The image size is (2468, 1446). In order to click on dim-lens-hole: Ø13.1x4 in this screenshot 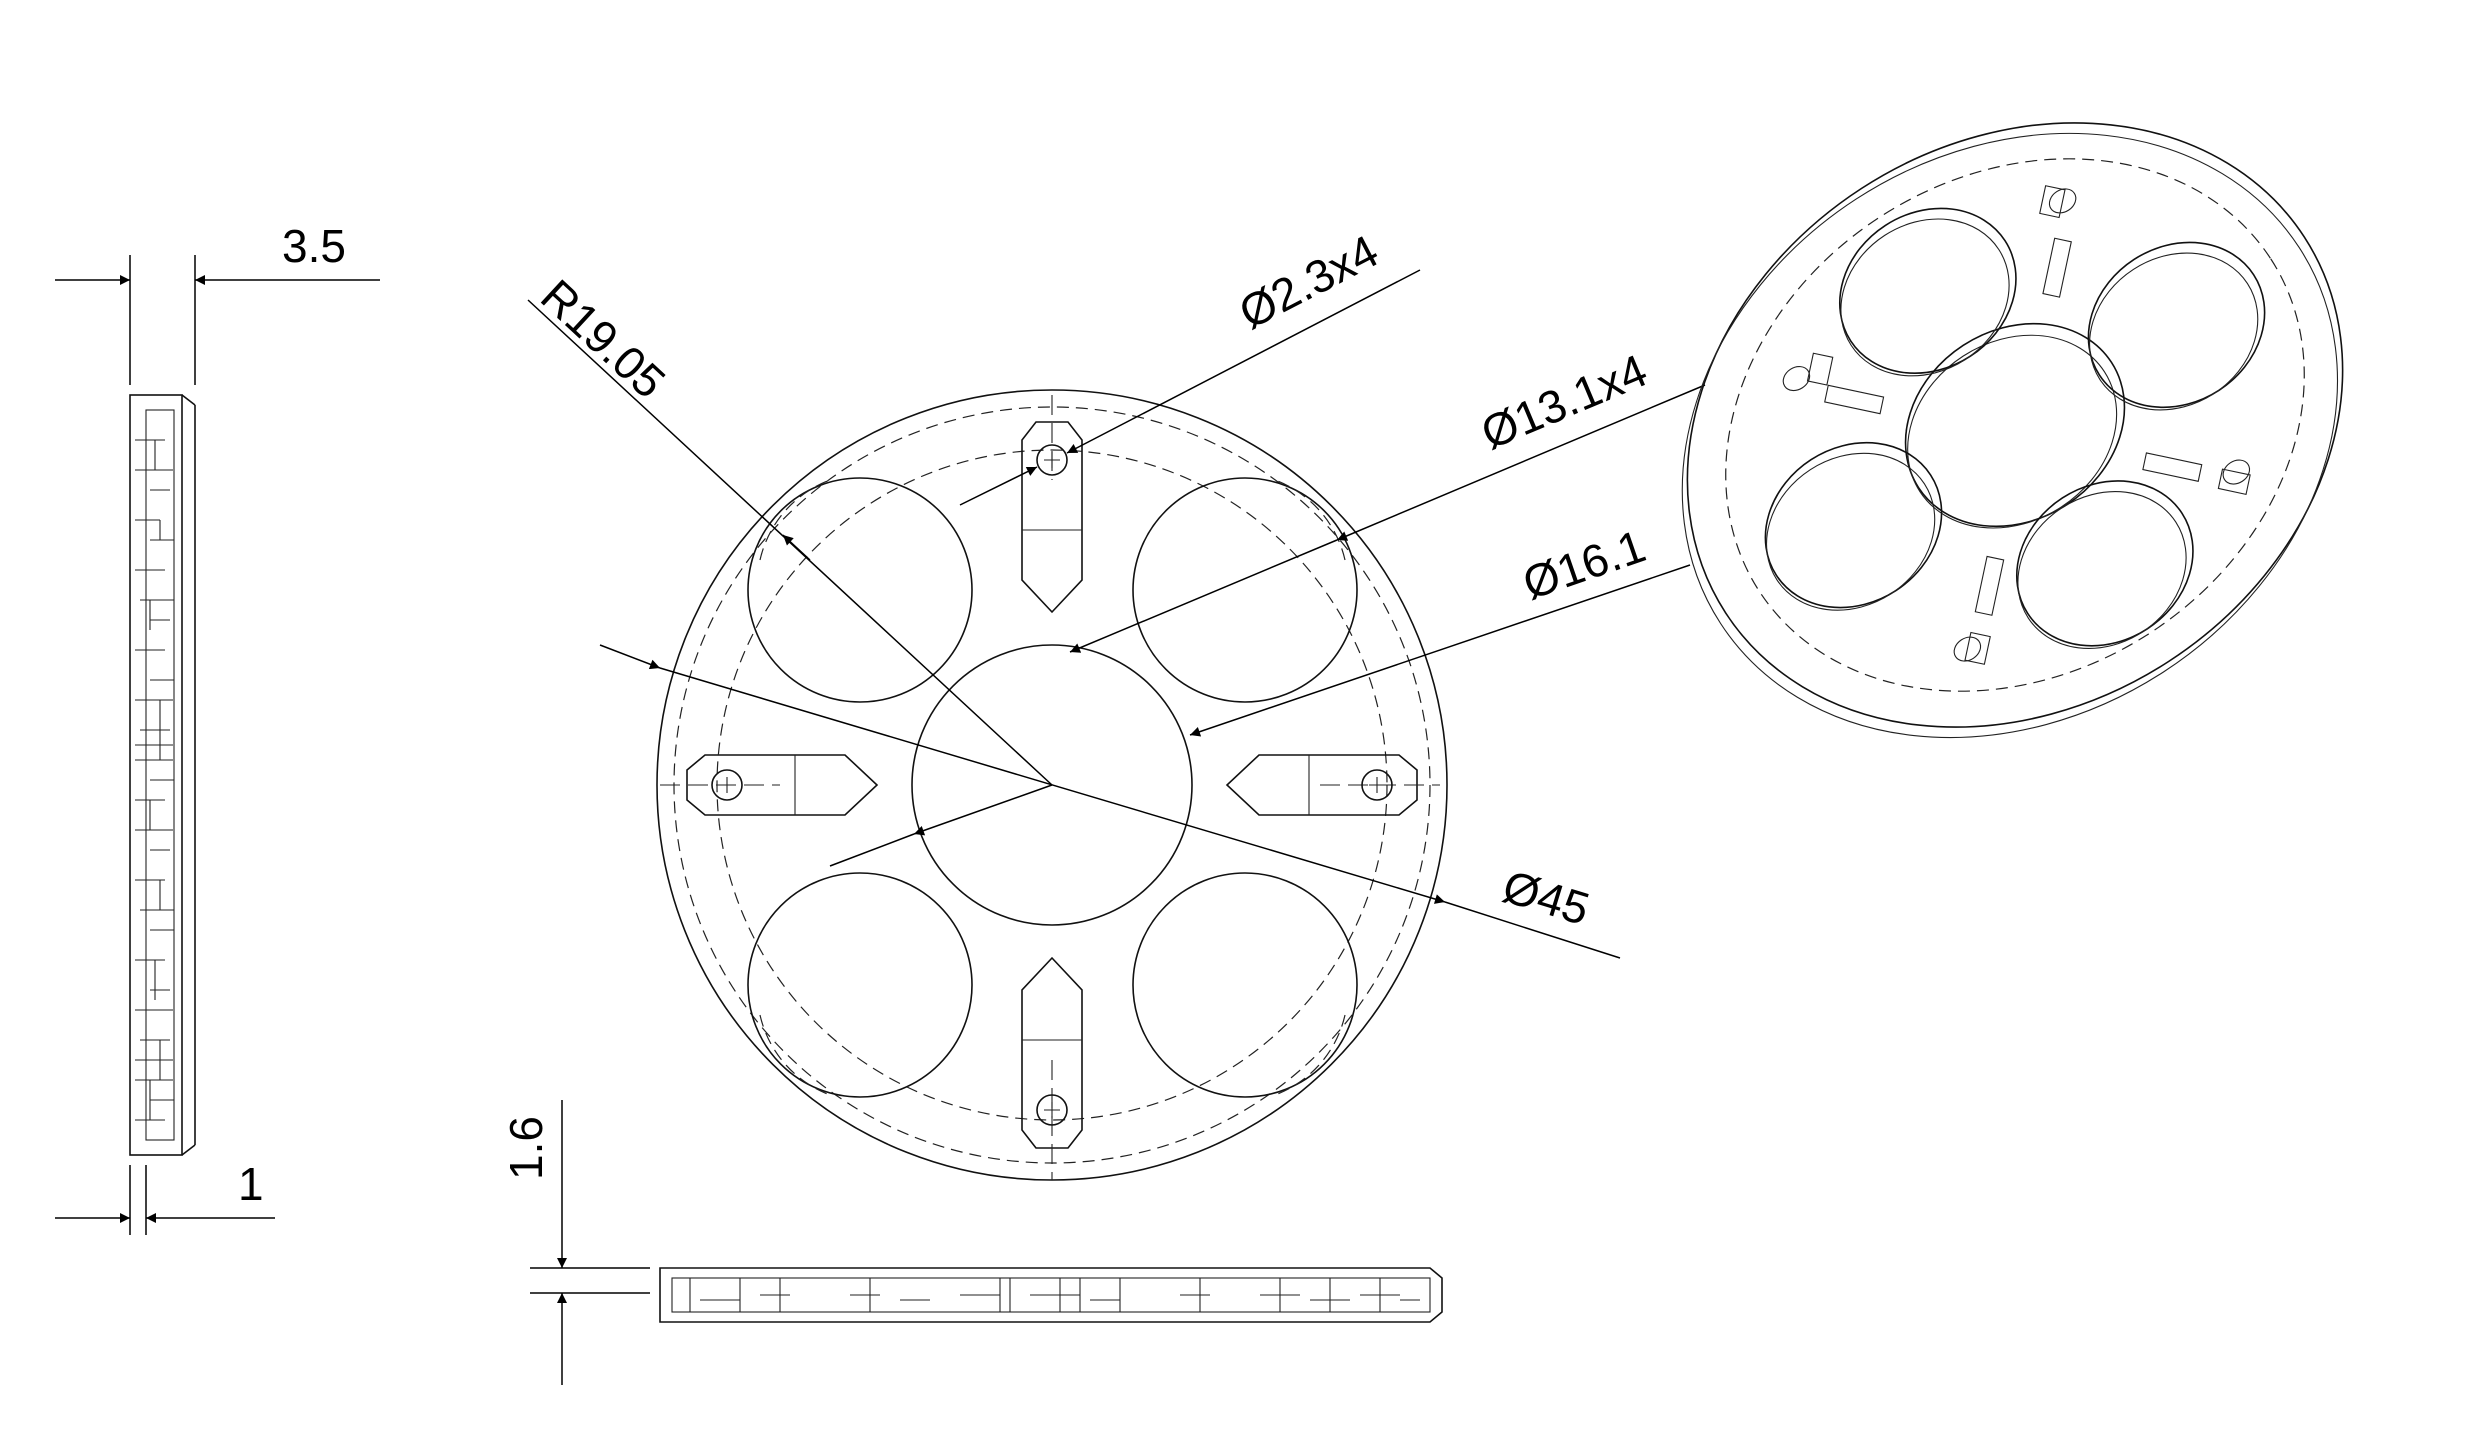, I will do `click(1387, 498)`.